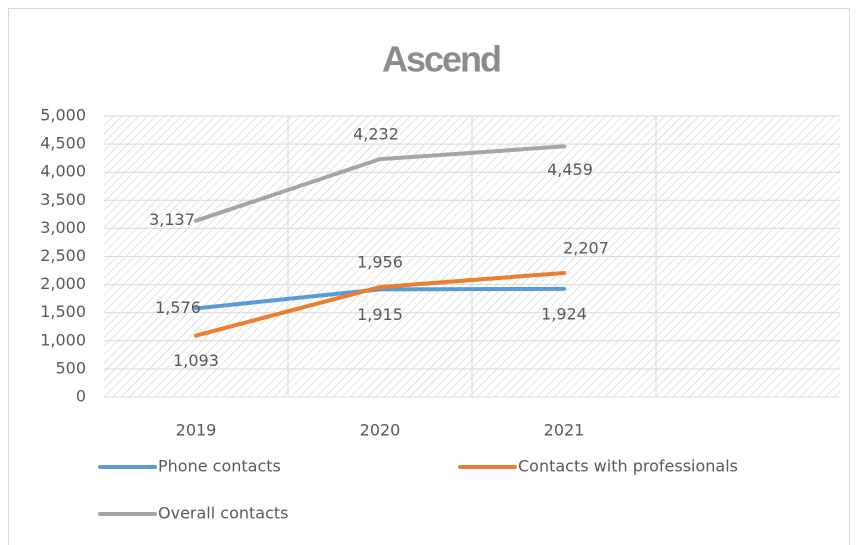 Image resolution: width=858 pixels, height=545 pixels. What do you see at coordinates (564, 430) in the screenshot?
I see `x-tick-label: 2021` at bounding box center [564, 430].